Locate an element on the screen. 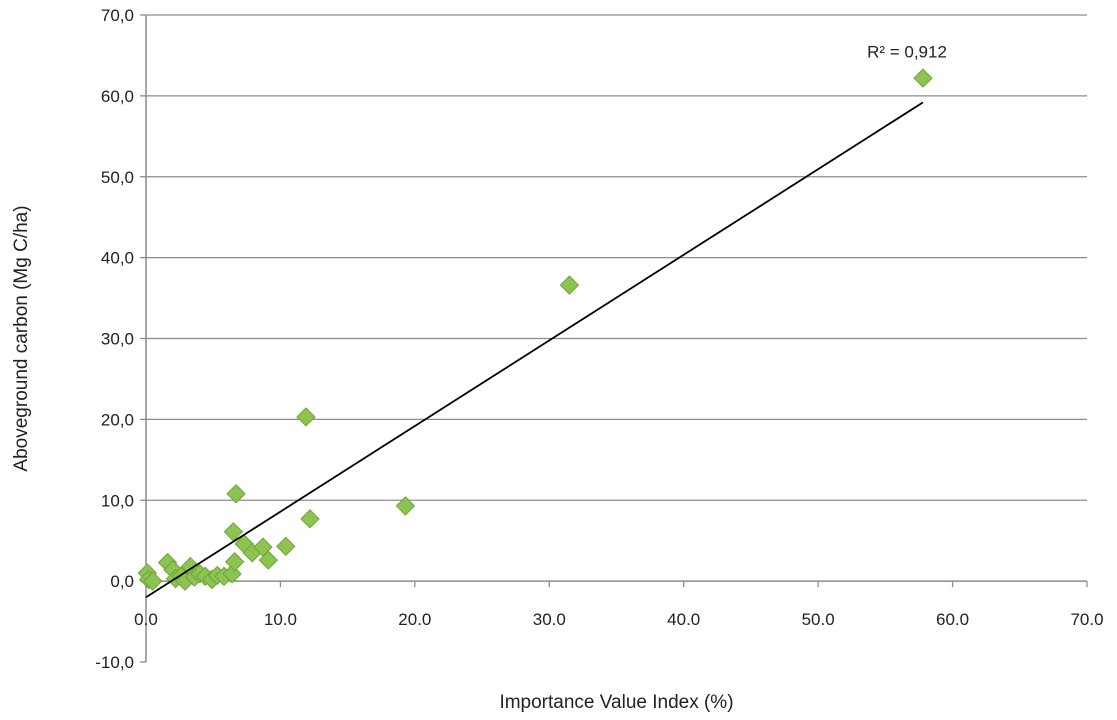 This screenshot has height=720, width=1117. x-tick-label: 60.0 is located at coordinates (952, 619).